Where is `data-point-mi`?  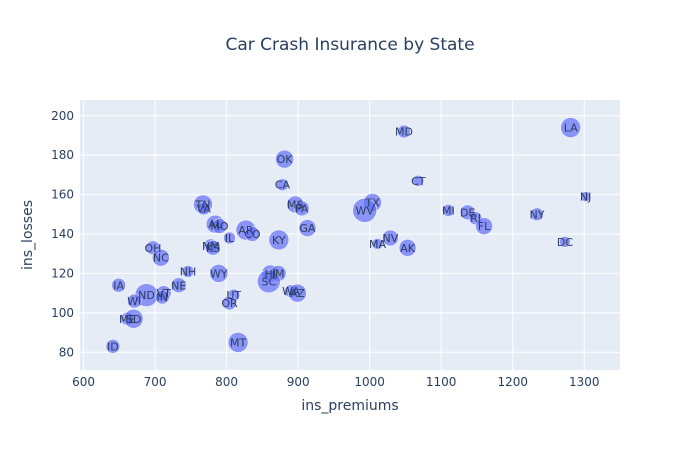
data-point-mi is located at coordinates (448, 210).